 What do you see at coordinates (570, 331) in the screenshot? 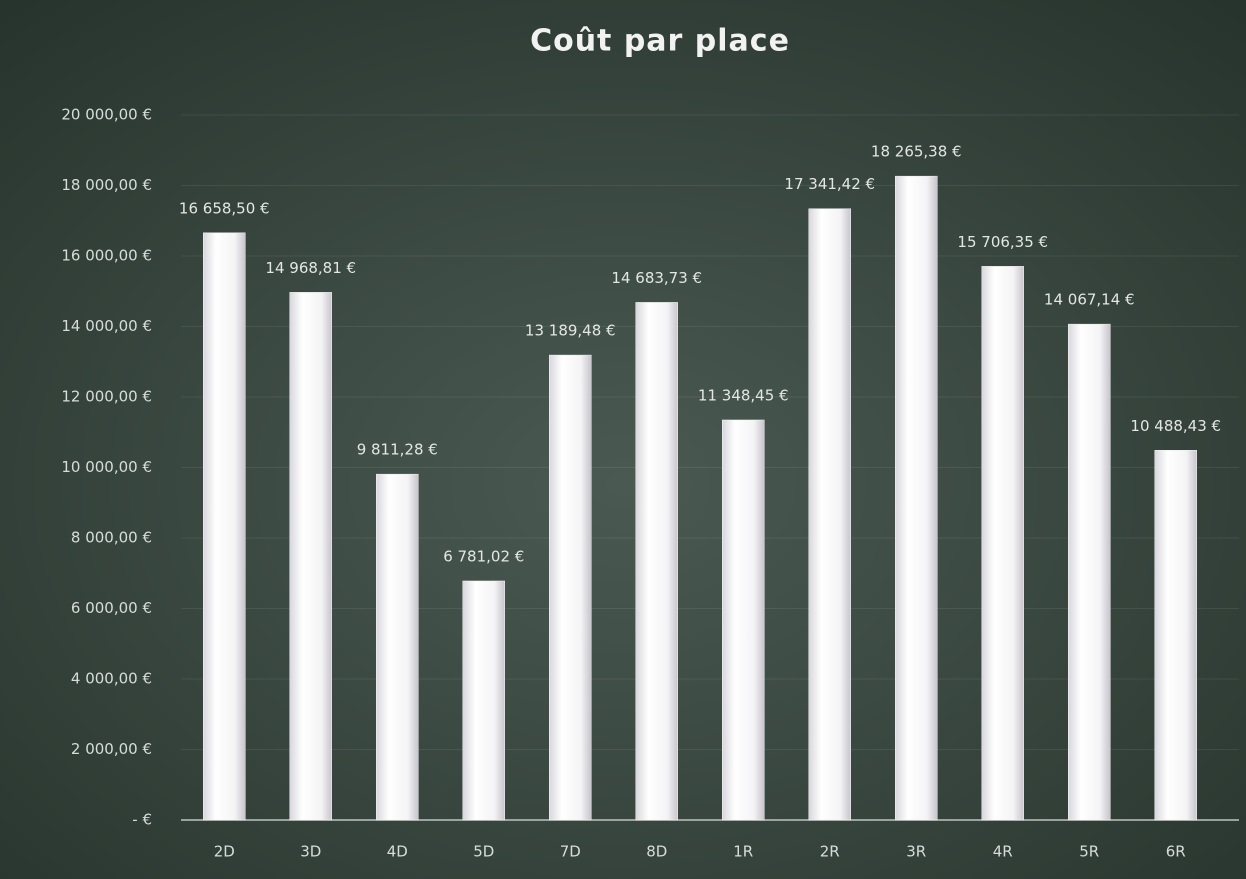
I see `value-label: 13 189,48 €` at bounding box center [570, 331].